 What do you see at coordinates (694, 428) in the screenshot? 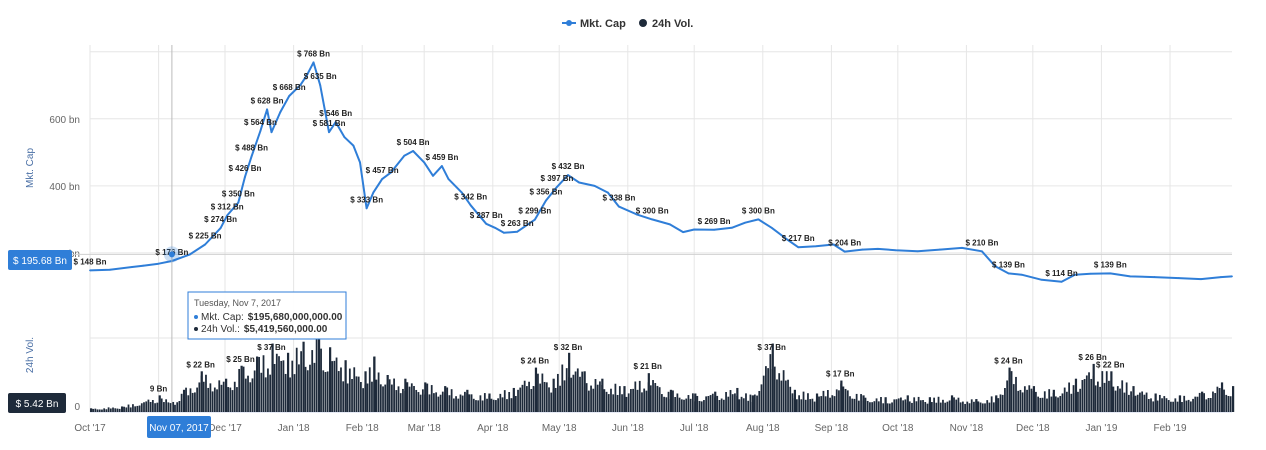
I see `x-tick-label: Jul '18` at bounding box center [694, 428].